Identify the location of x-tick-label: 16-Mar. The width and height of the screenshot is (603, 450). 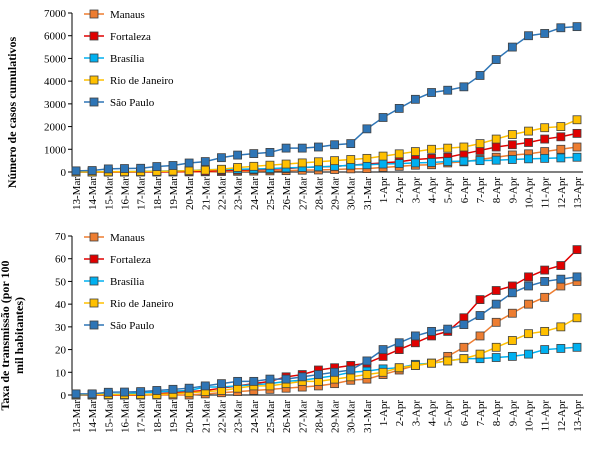
(125, 416).